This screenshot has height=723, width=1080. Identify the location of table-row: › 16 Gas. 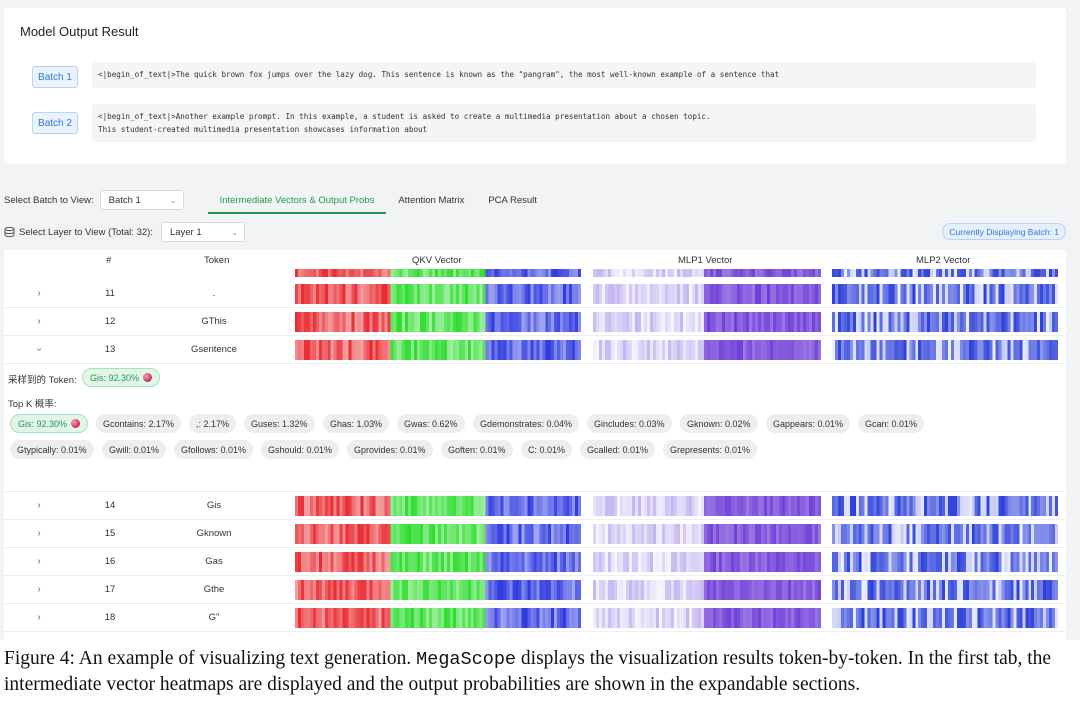
(535, 562).